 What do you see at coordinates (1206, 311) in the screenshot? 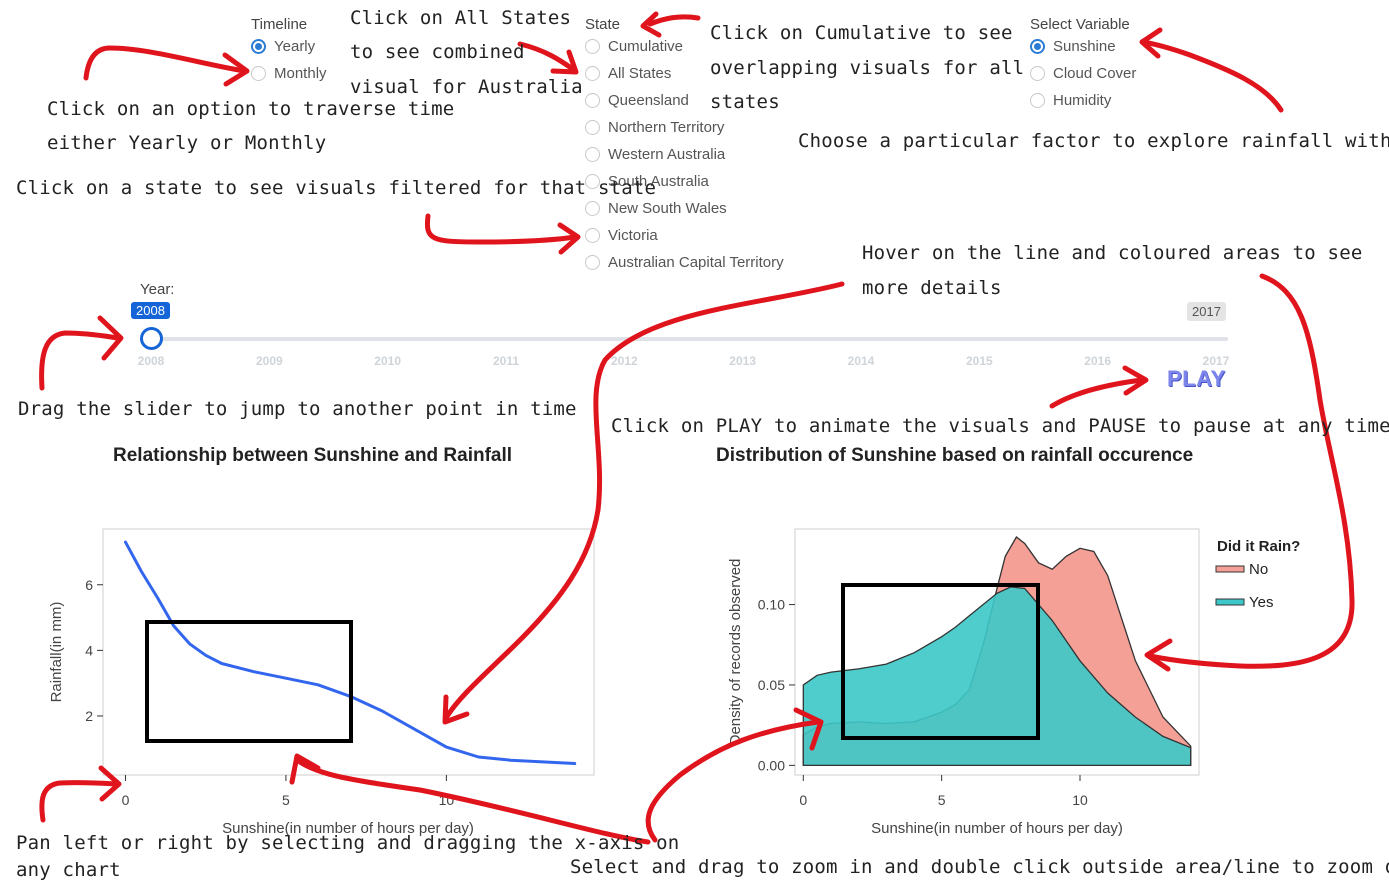
I see `slider-end-year: 2017` at bounding box center [1206, 311].